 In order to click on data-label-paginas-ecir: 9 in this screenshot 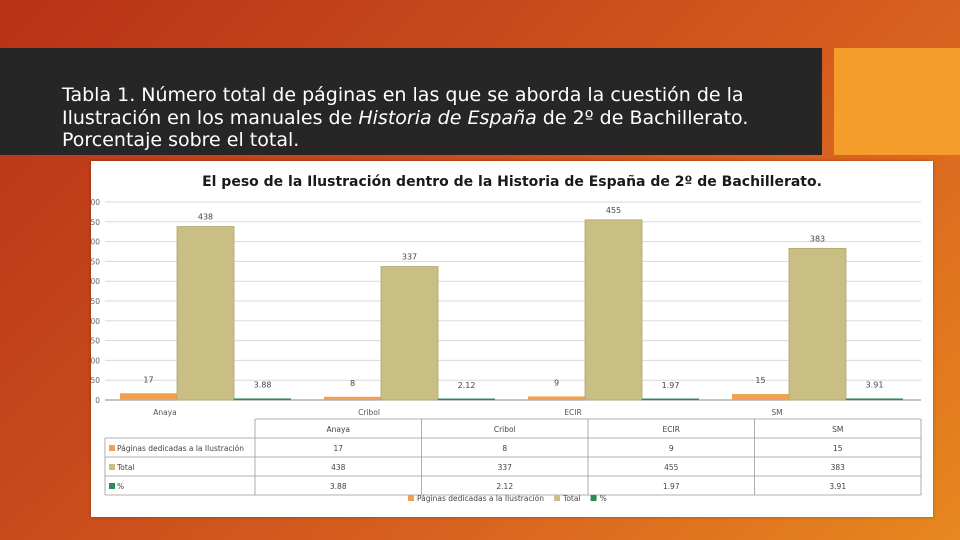, I will do `click(556, 382)`.